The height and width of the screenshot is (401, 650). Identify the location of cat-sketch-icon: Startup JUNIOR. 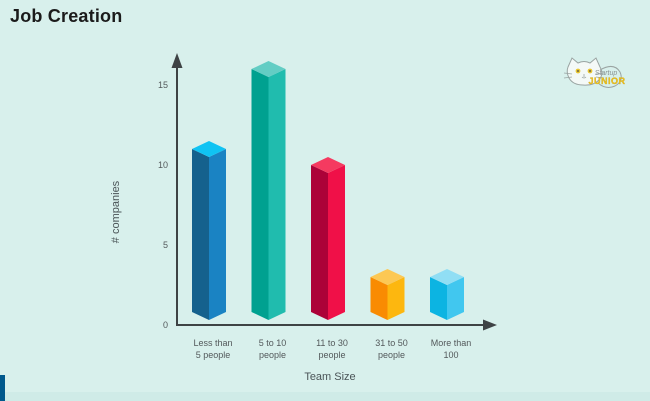
(594, 72).